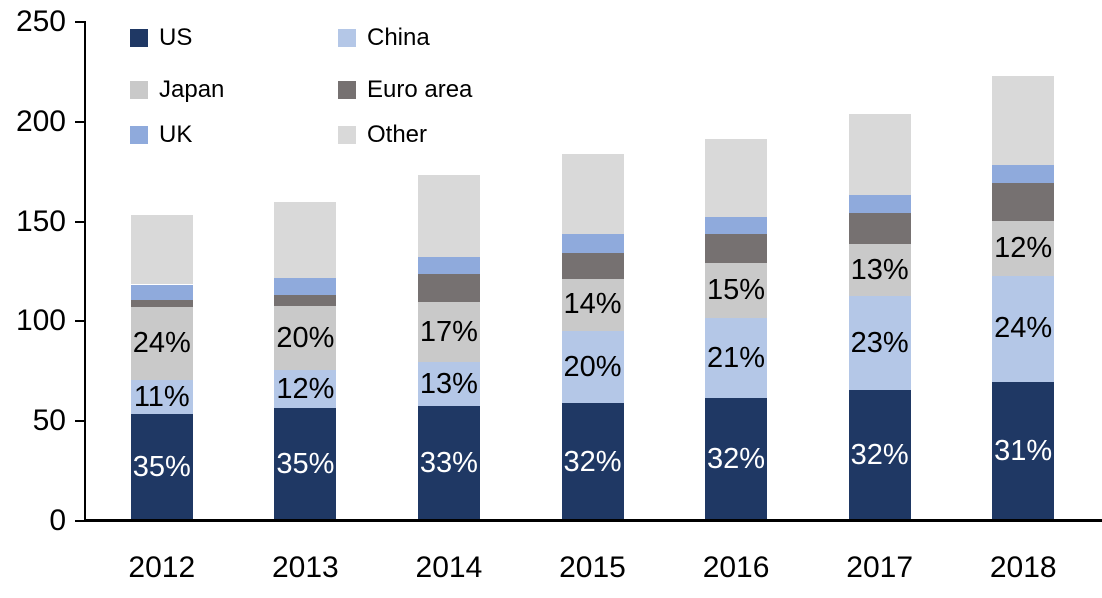 The image size is (1102, 598). I want to click on x-tick-label-2014: 2014, so click(449, 567).